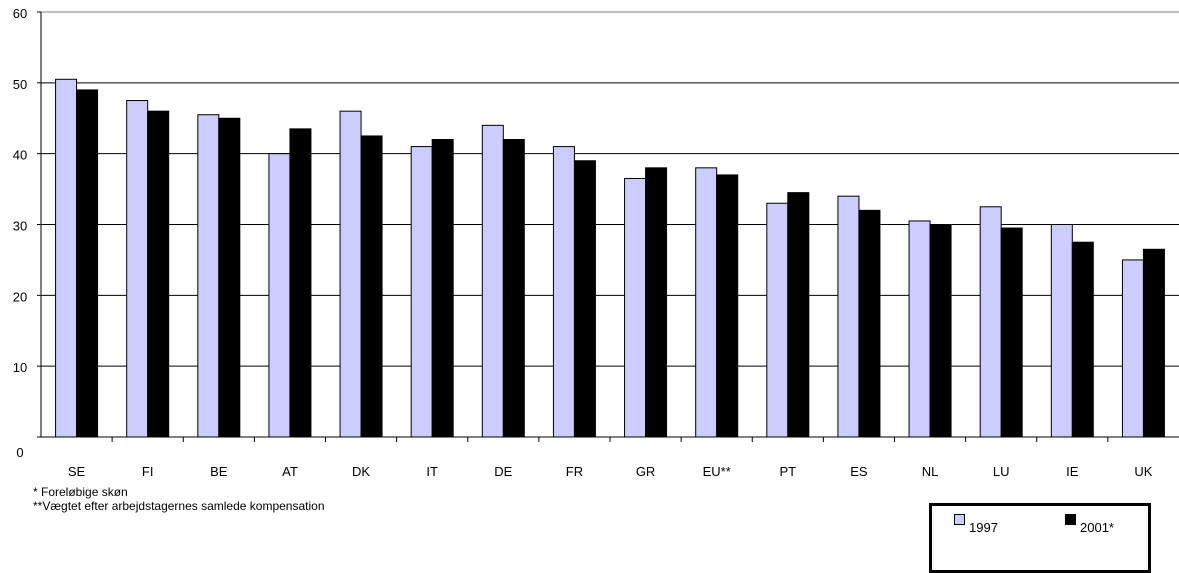  What do you see at coordinates (959, 519) in the screenshot?
I see `legend-swatch-1997` at bounding box center [959, 519].